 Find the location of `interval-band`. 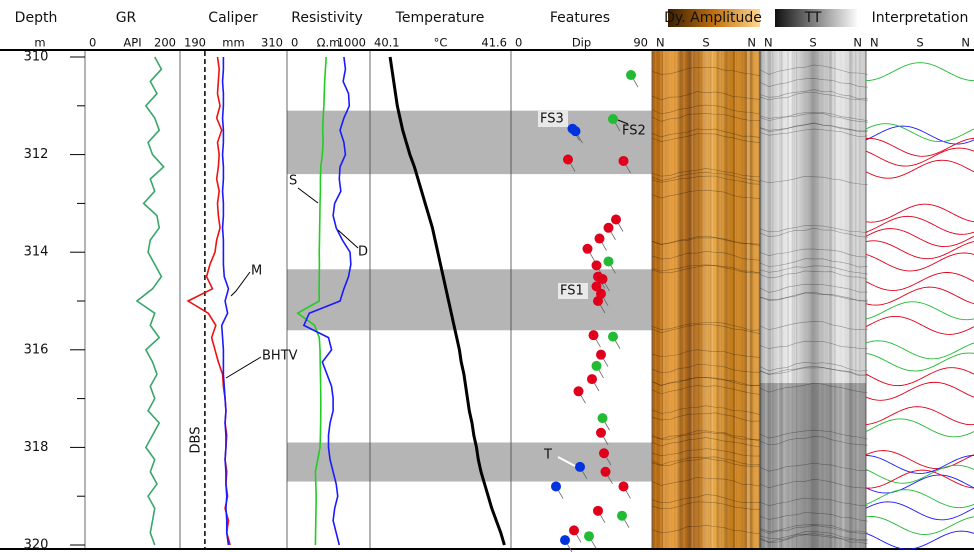

interval-band is located at coordinates (469, 462).